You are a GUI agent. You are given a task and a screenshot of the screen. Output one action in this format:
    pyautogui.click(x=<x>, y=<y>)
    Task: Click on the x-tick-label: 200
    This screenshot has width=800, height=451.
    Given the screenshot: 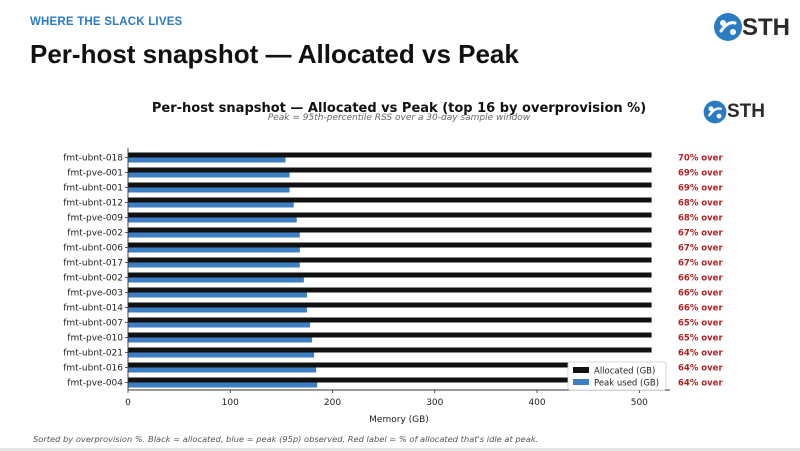 What is the action you would take?
    pyautogui.click(x=332, y=403)
    